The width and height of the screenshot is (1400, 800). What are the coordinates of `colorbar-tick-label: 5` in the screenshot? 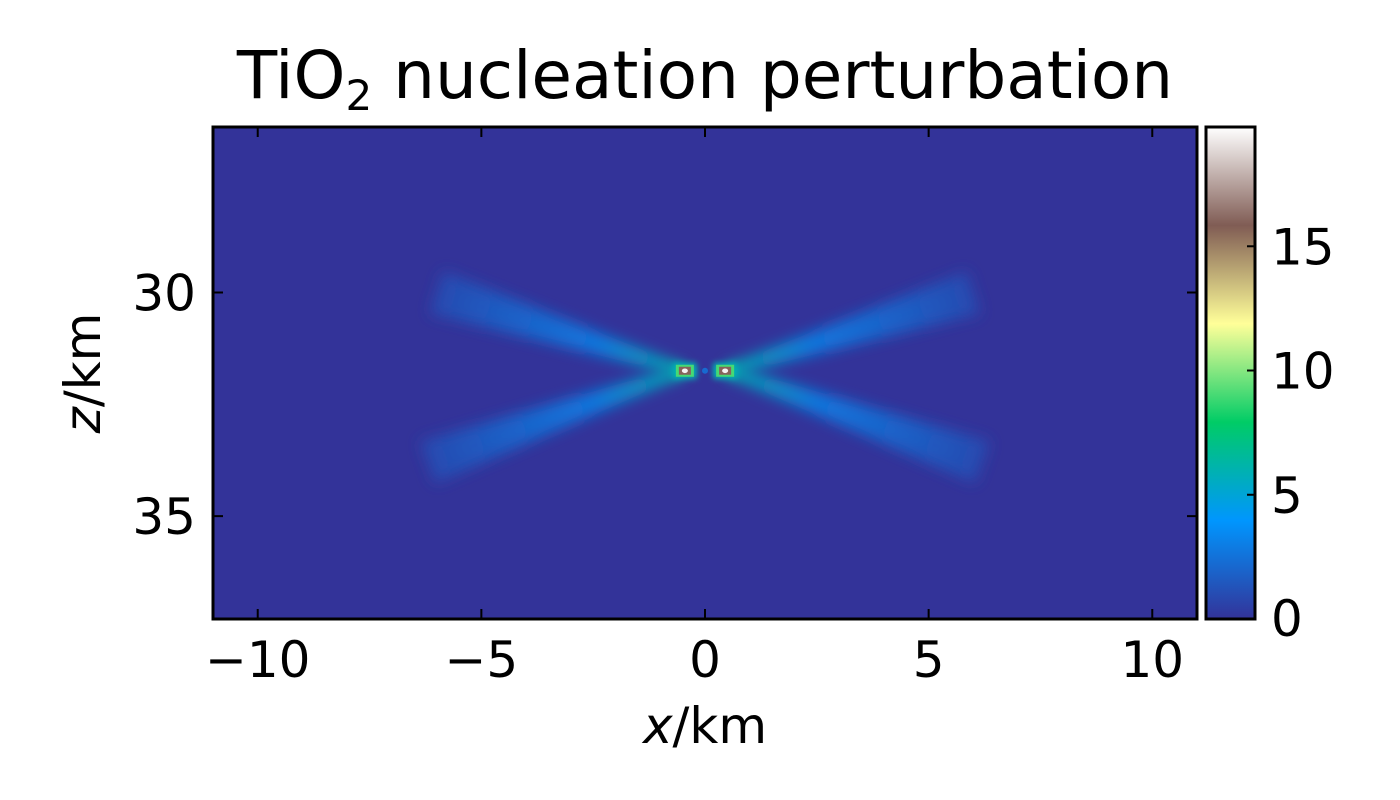 It's located at (1287, 496).